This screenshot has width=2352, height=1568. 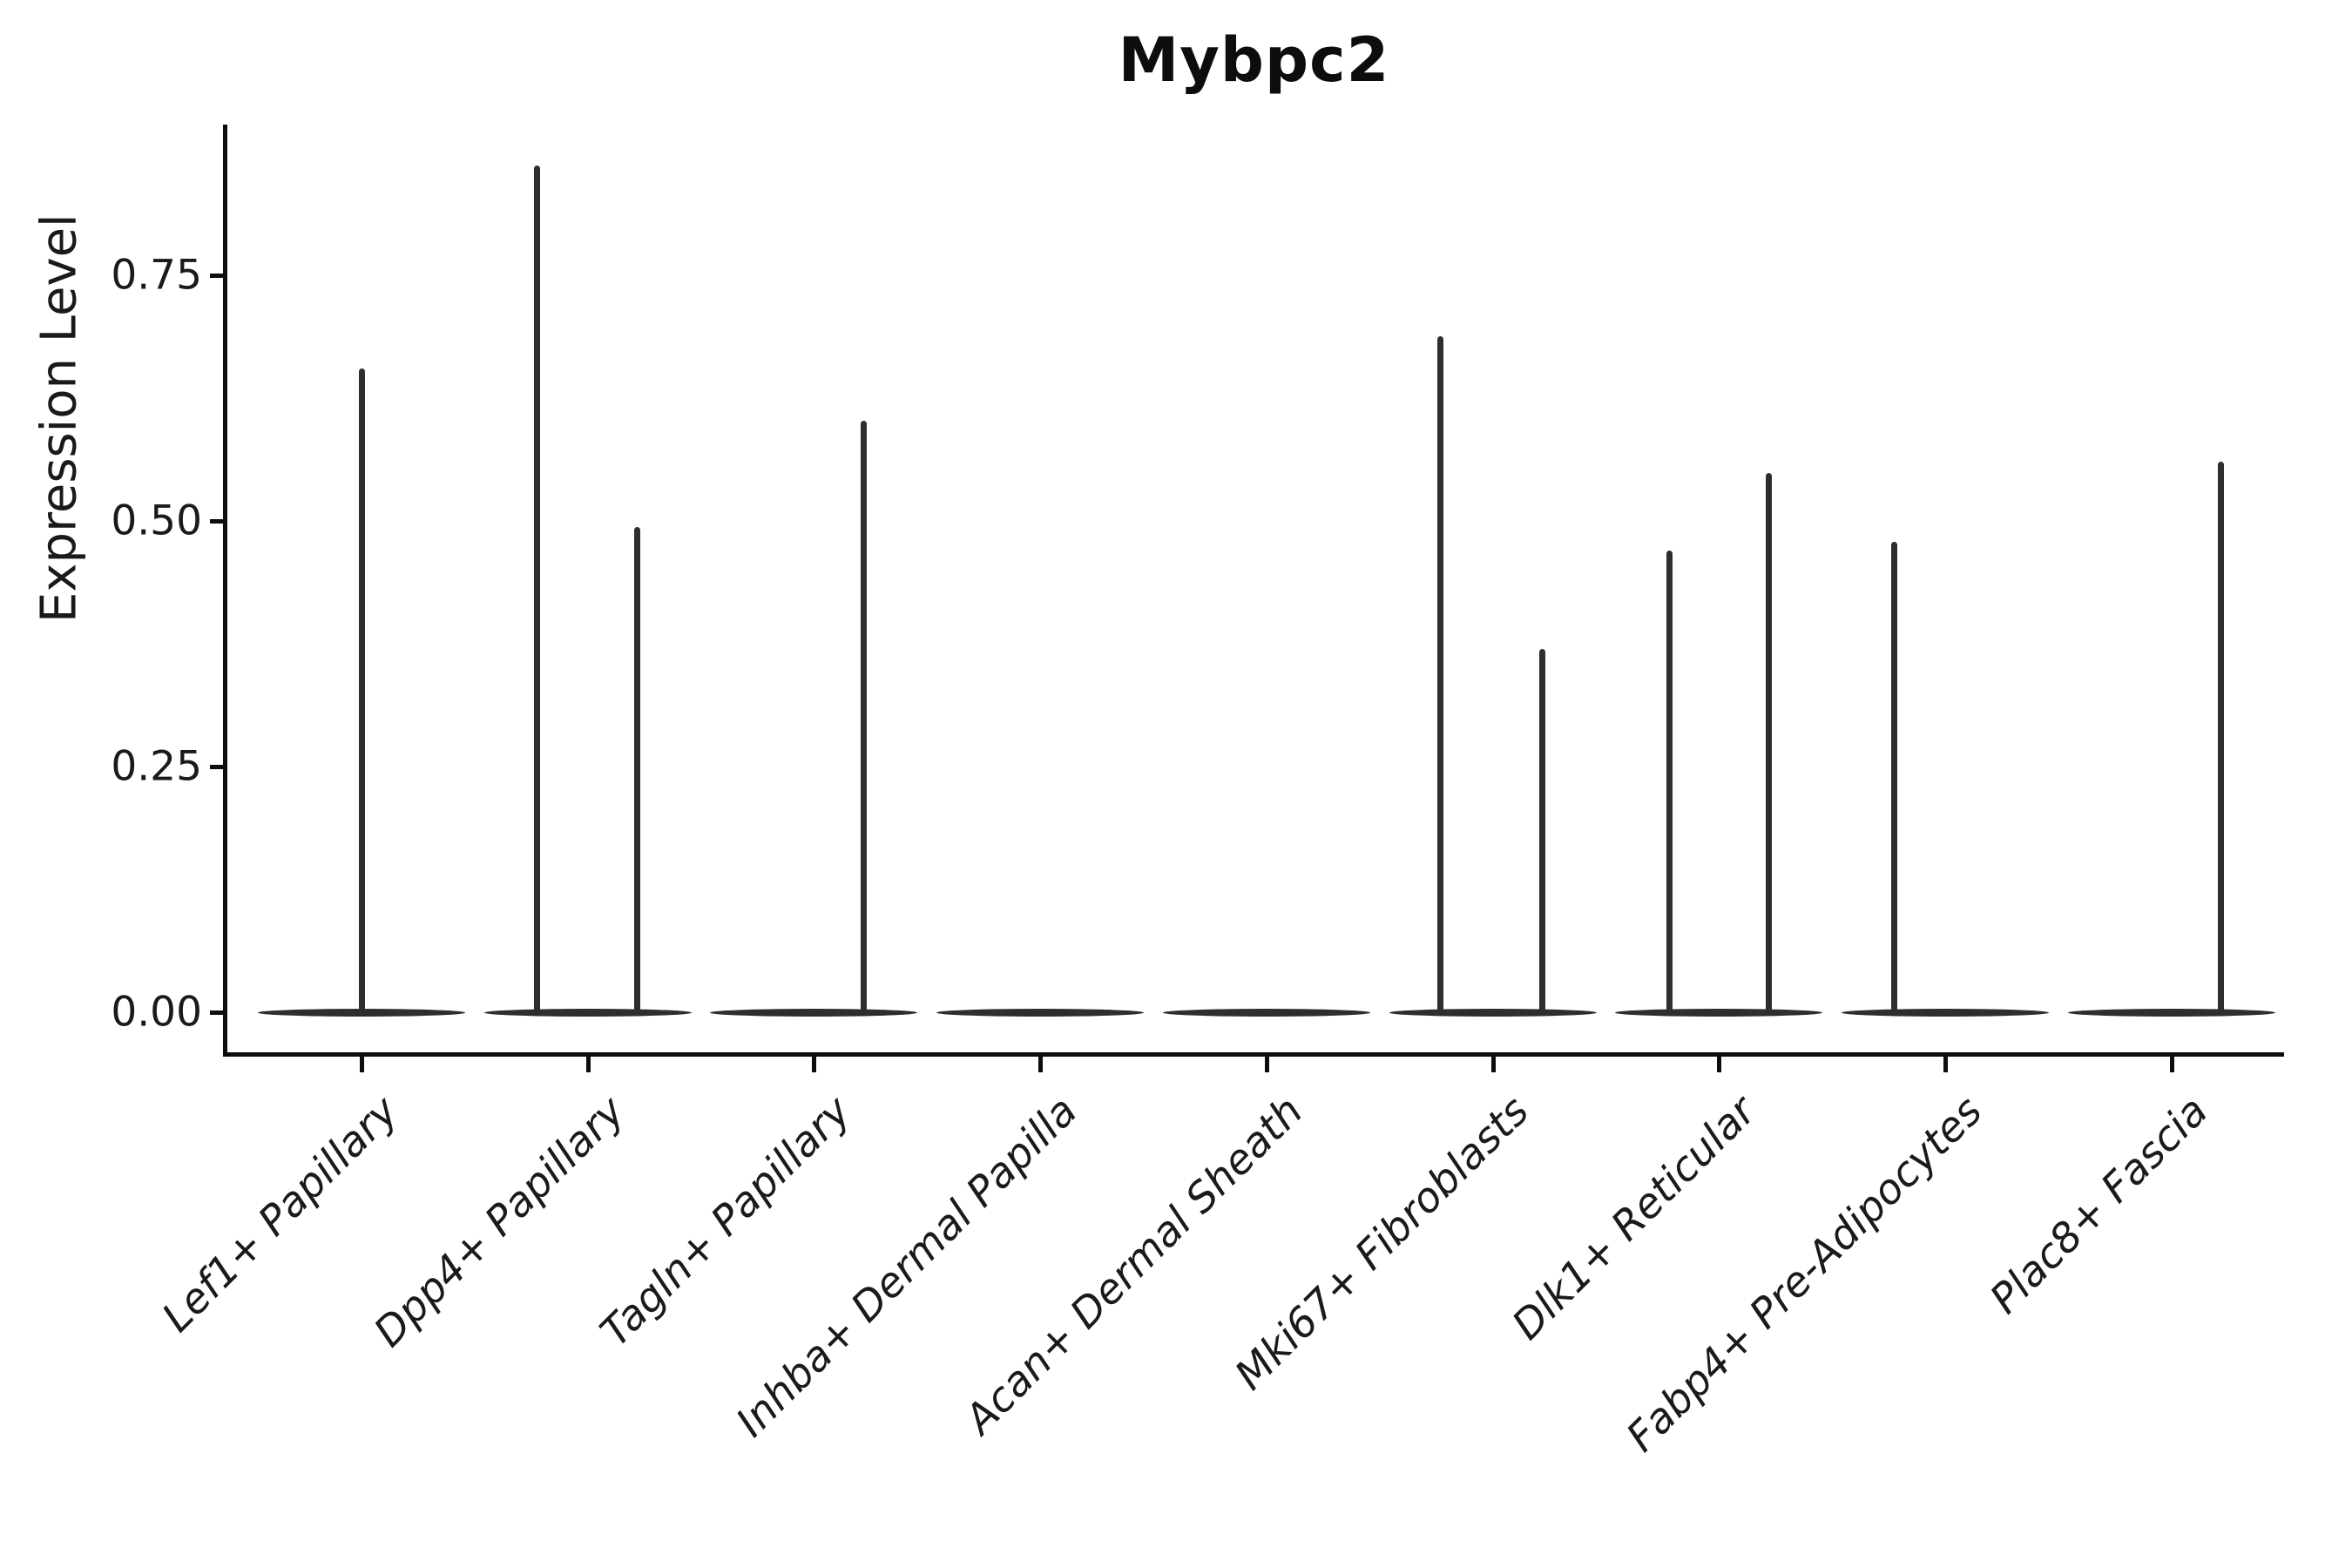 I want to click on x-axis-tick-label: Dlk1+ Reticular, so click(x=1634, y=1218).